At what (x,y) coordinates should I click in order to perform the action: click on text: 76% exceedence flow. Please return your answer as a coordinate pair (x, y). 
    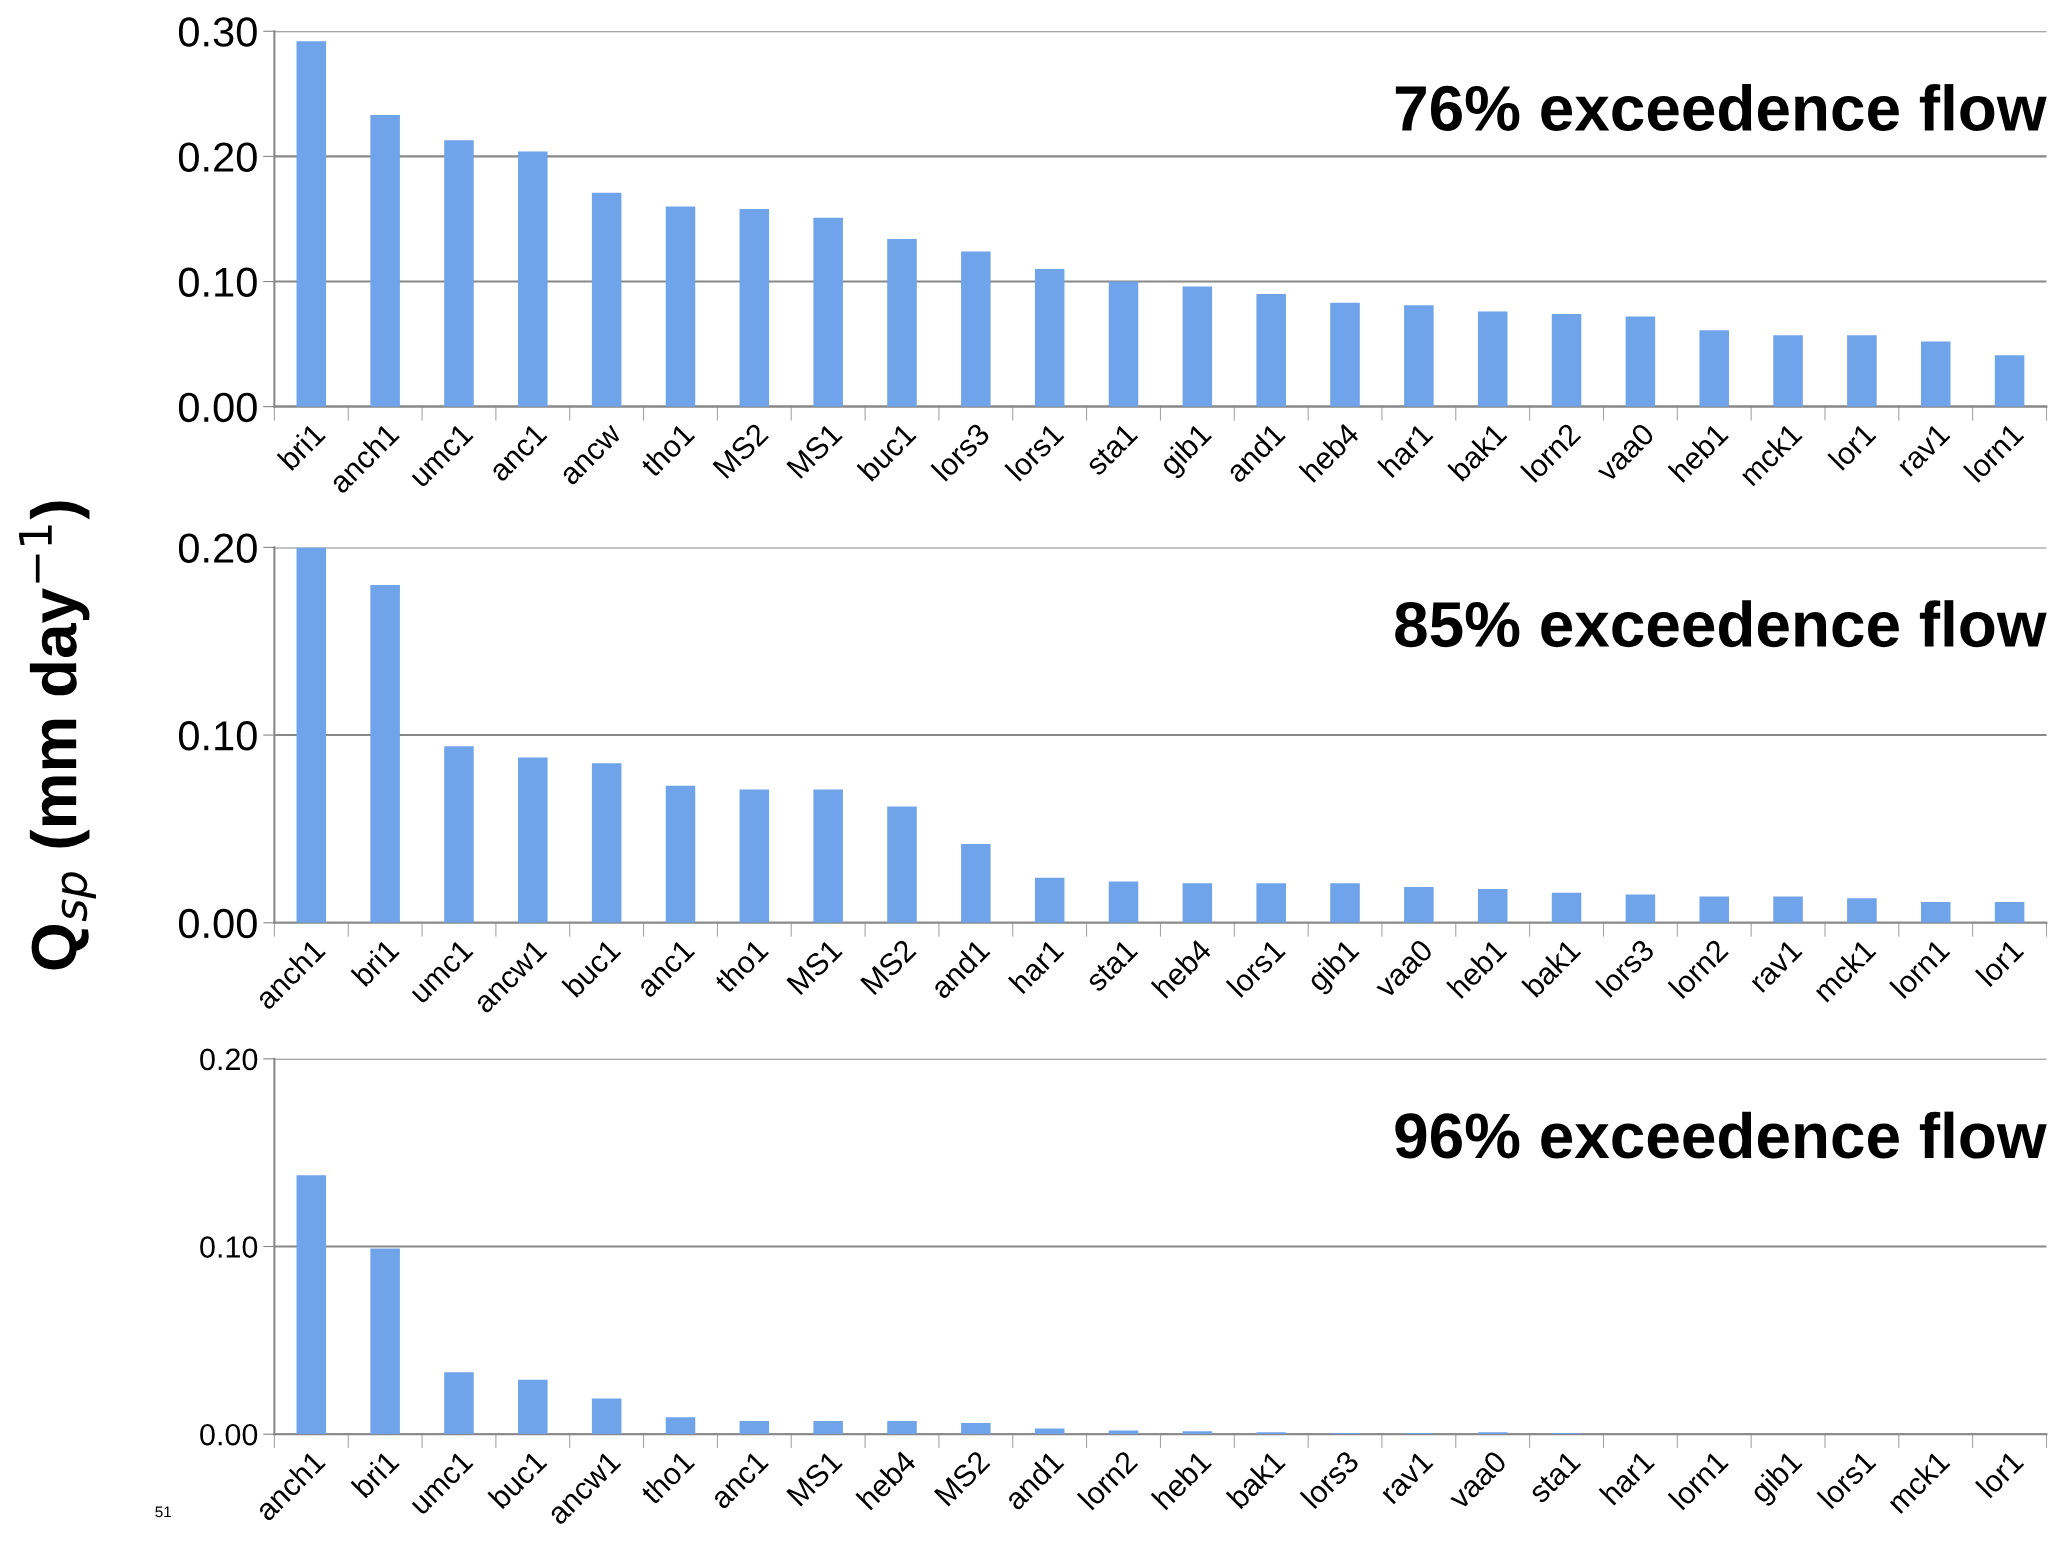
    Looking at the image, I should click on (1721, 108).